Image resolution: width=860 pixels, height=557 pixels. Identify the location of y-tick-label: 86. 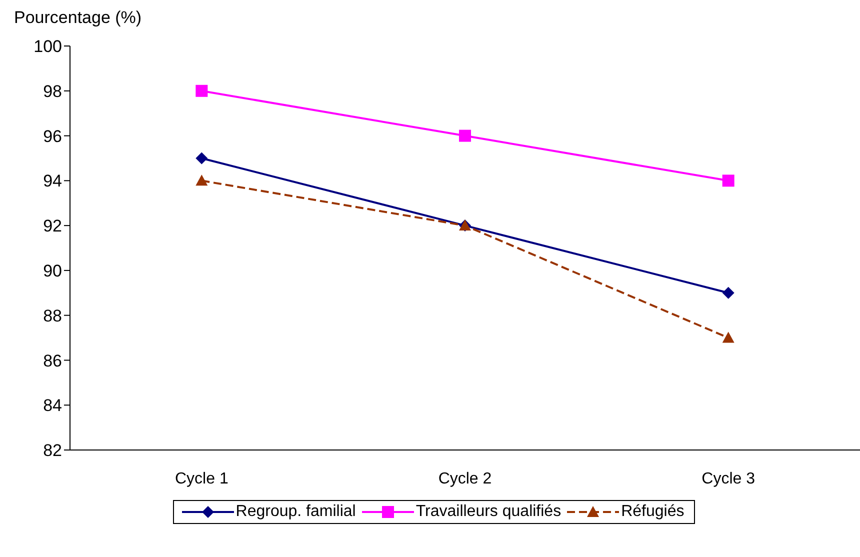
(52, 360).